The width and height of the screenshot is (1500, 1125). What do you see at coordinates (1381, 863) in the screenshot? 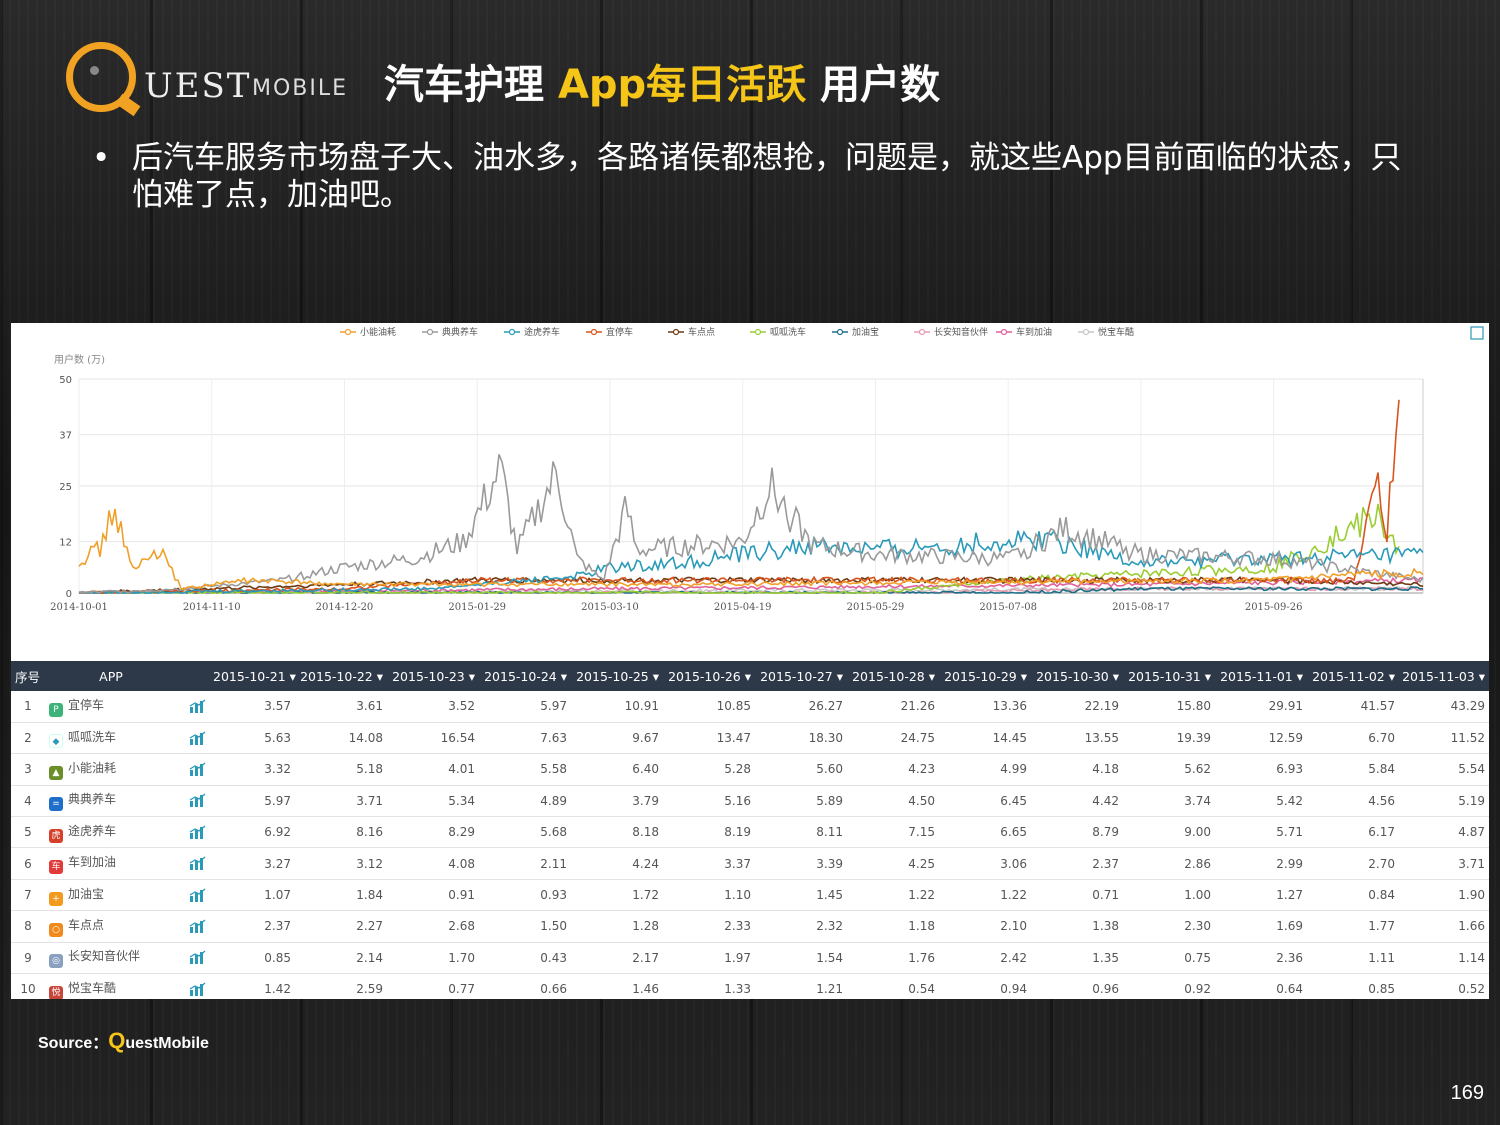
I see `value-cell: 2.70` at bounding box center [1381, 863].